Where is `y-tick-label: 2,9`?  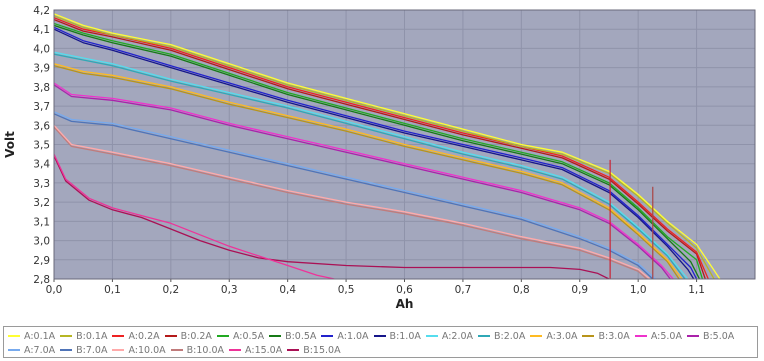
y-tick-label: 2,9 is located at coordinates (41, 261).